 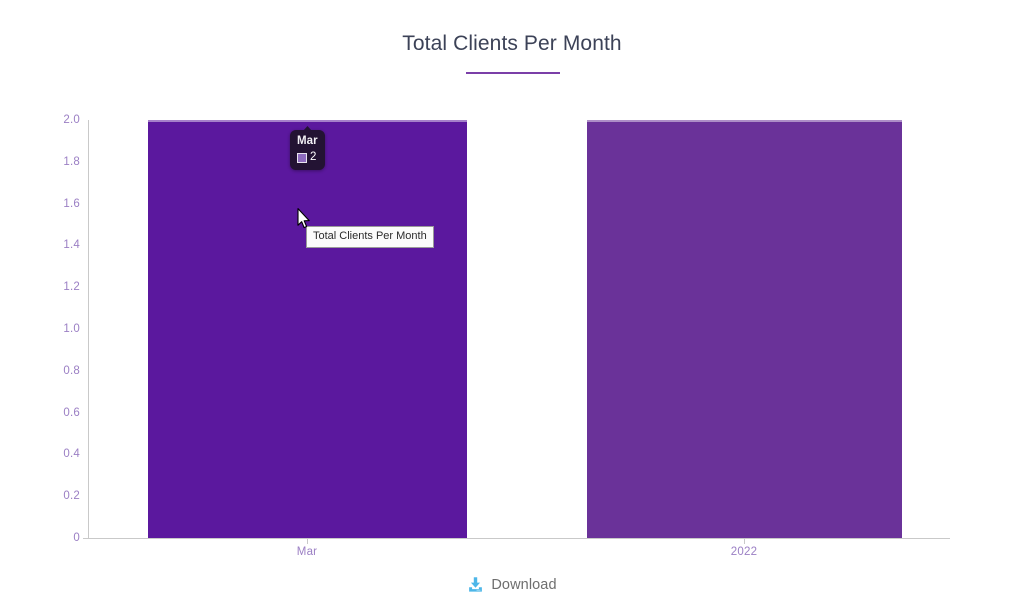 What do you see at coordinates (71, 454) in the screenshot?
I see `y-tick-label: 0.4` at bounding box center [71, 454].